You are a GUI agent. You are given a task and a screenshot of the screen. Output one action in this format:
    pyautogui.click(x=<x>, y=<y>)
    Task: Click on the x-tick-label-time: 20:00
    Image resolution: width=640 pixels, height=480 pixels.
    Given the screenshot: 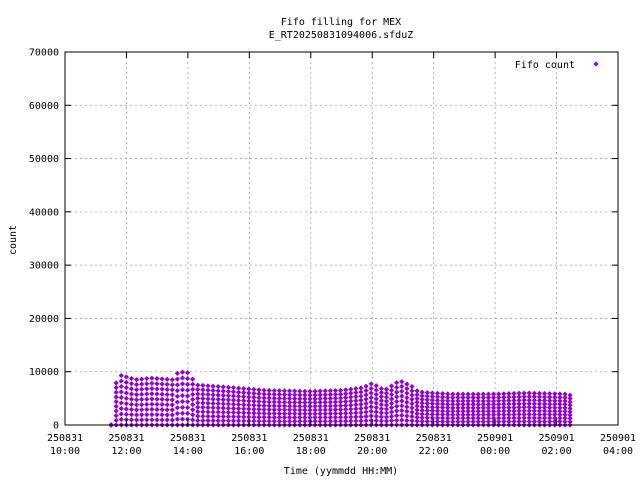 What is the action you would take?
    pyautogui.click(x=372, y=451)
    